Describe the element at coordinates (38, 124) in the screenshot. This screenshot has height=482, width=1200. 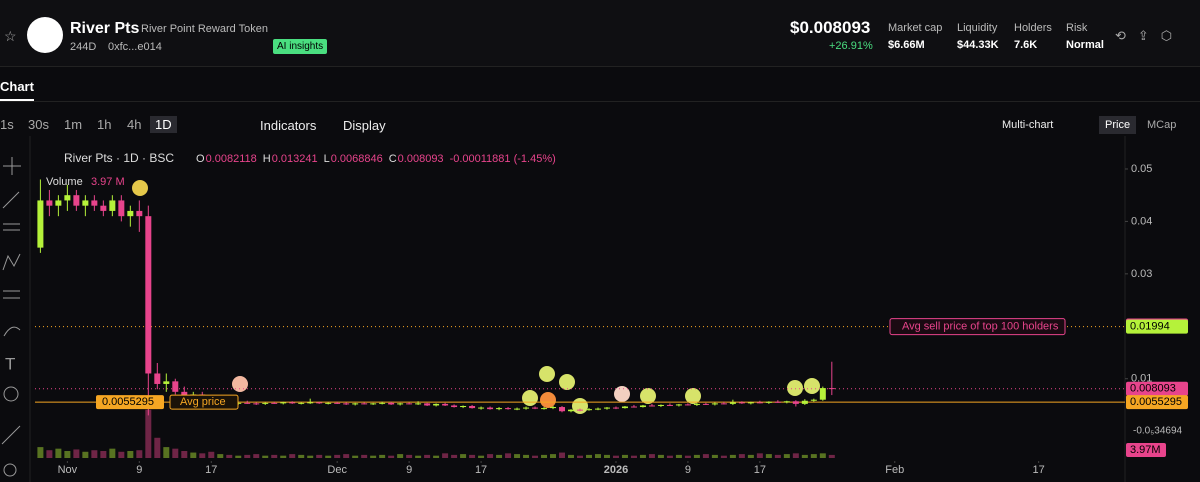
I see `interval: 30s` at that location.